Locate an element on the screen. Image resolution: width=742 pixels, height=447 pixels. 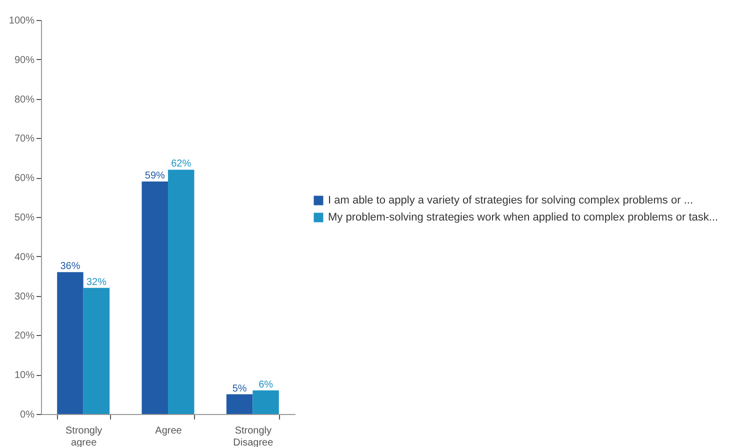
text: 32% is located at coordinates (96, 282).